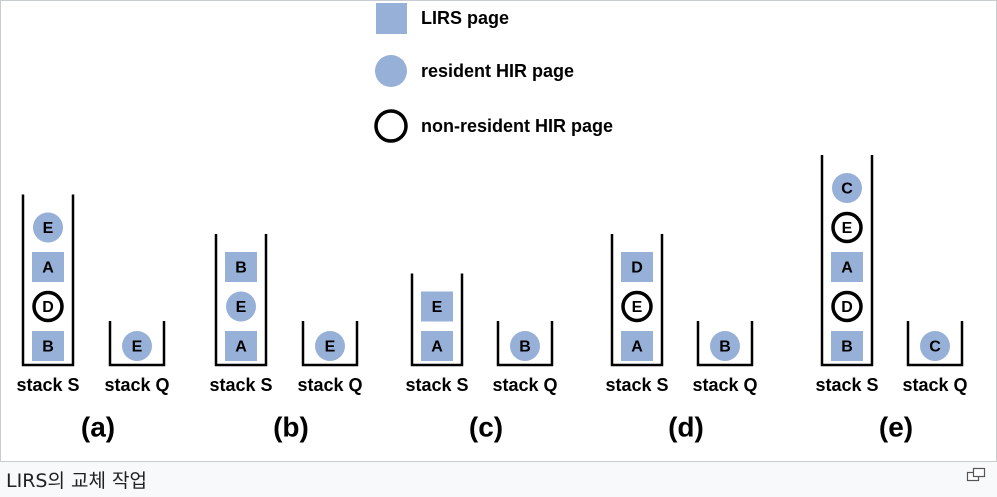 This screenshot has width=997, height=497. Describe the element at coordinates (497, 71) in the screenshot. I see `legend-label: resident HIR page` at that location.